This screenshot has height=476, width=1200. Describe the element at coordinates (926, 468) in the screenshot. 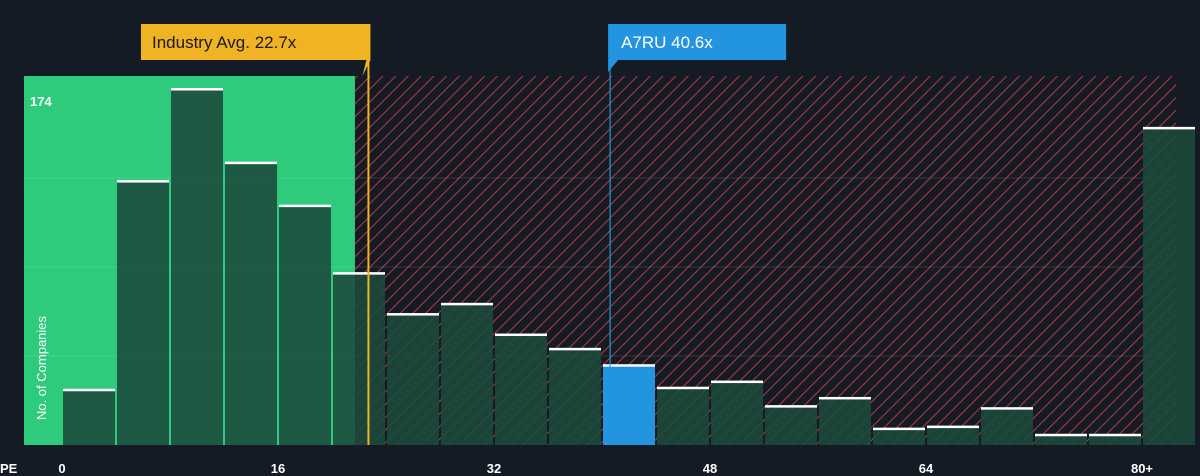

I see `x-tick-64: 64` at that location.